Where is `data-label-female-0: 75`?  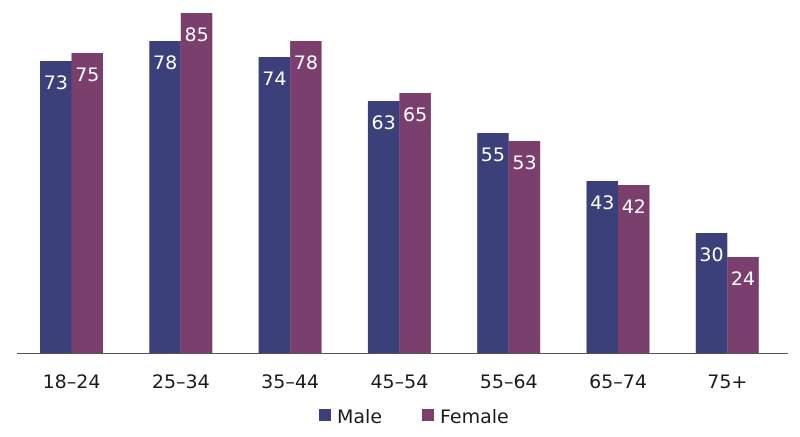
data-label-female-0: 75 is located at coordinates (87, 75).